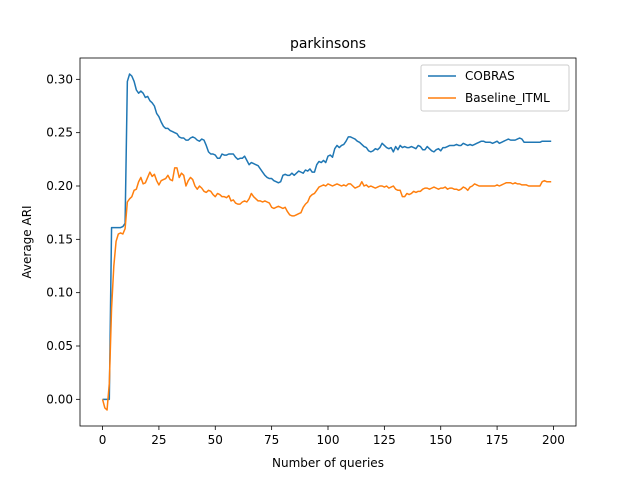 The image size is (640, 480). I want to click on legend-label-baseline-itml: Baseline_ITML, so click(507, 98).